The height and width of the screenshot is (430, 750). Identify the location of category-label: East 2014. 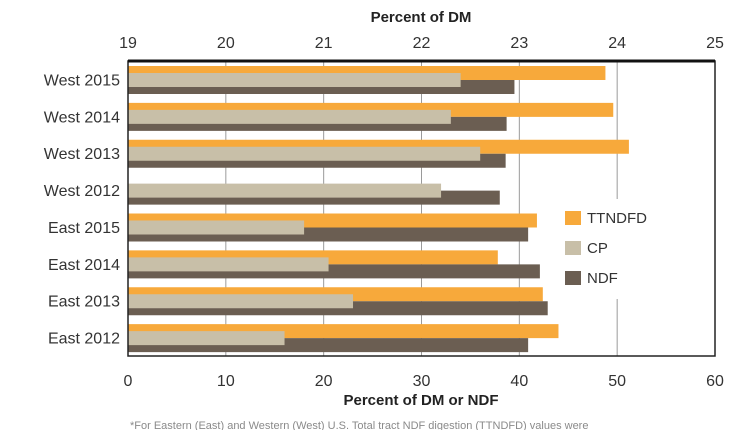
(84, 265).